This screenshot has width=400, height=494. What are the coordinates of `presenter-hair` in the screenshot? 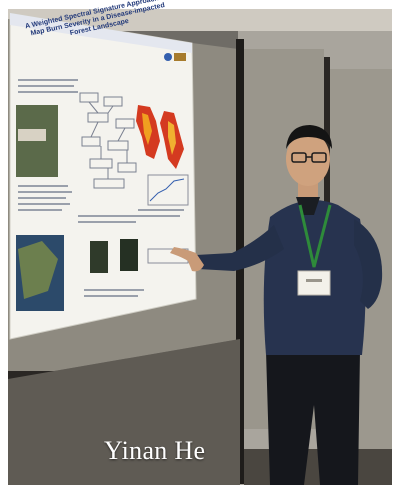 It's located at (309, 137).